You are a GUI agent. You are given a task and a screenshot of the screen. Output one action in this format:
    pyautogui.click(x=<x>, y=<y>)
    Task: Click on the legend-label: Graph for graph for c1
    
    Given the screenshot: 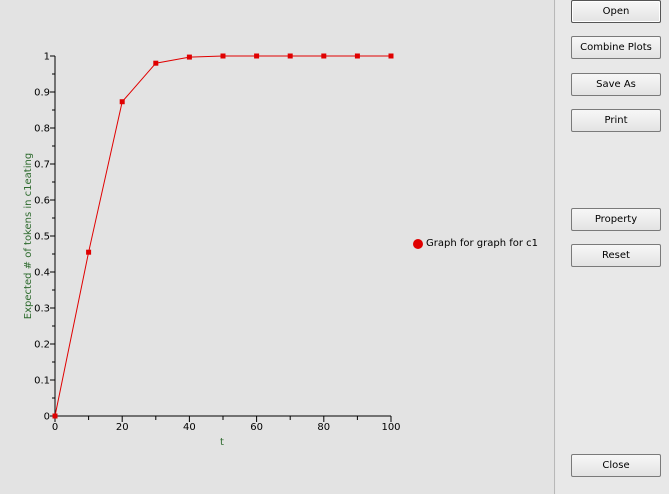 What is the action you would take?
    pyautogui.click(x=482, y=243)
    